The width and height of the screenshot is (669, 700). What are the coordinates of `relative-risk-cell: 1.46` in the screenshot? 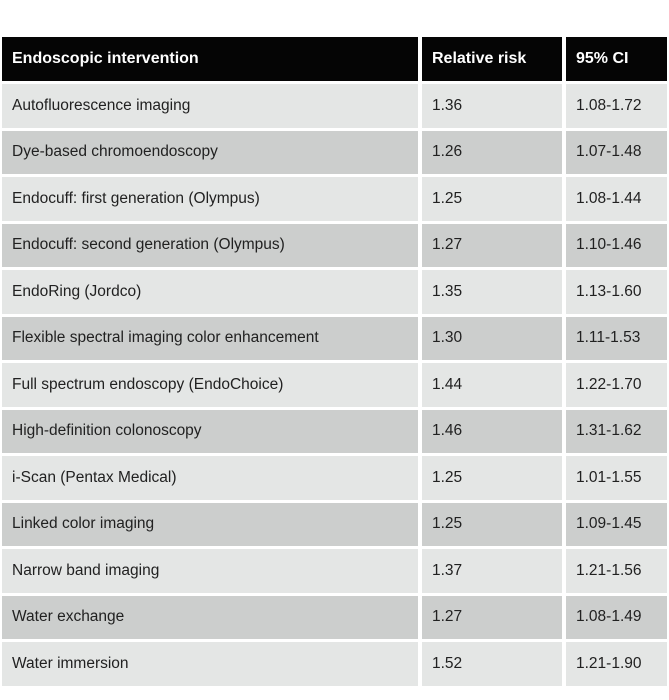 It's located at (492, 431).